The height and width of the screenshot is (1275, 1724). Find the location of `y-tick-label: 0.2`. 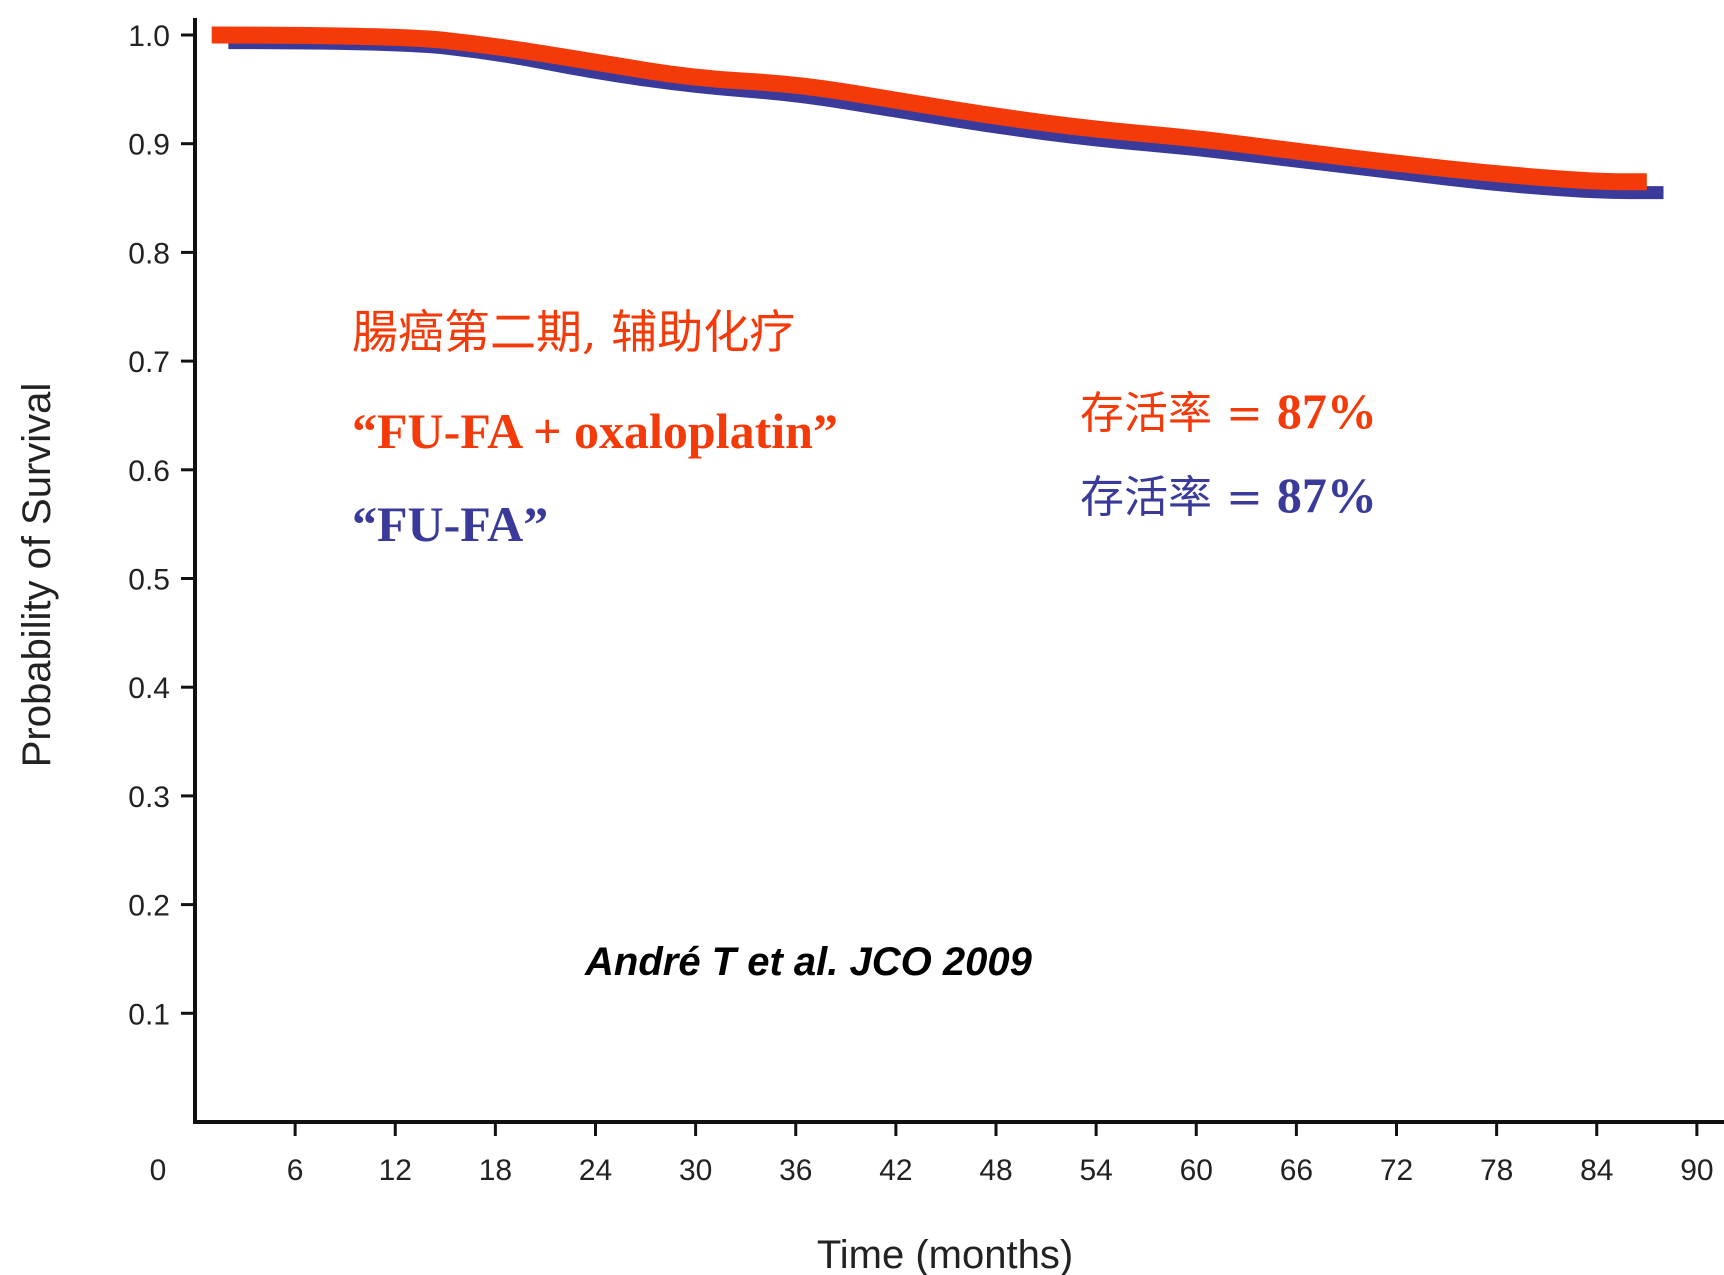

y-tick-label: 0.2 is located at coordinates (149, 906).